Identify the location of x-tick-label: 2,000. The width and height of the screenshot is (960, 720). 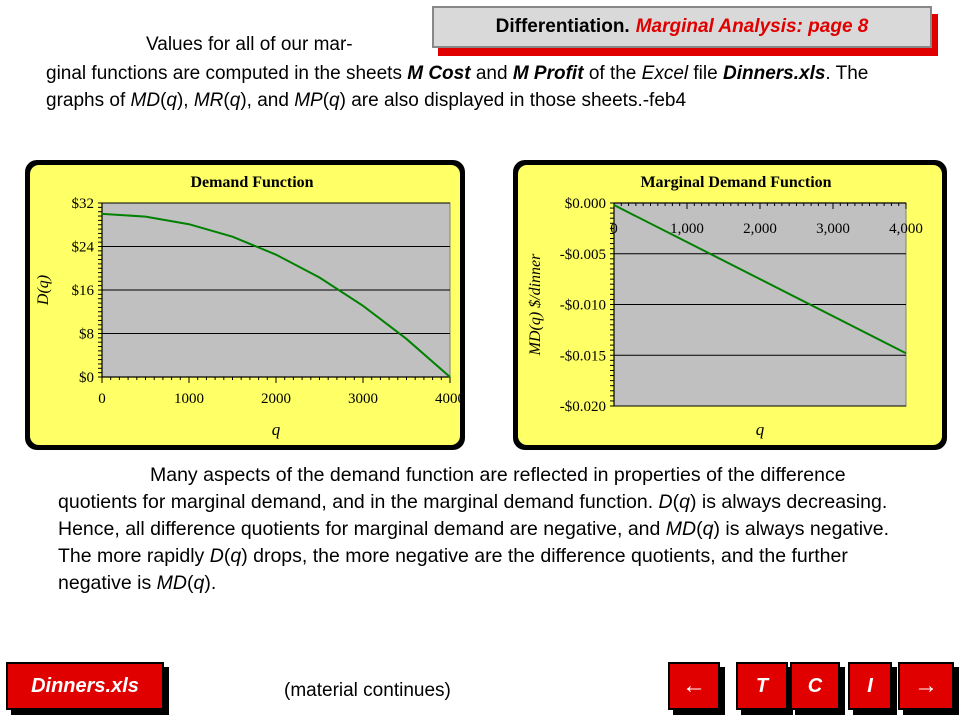
(760, 229).